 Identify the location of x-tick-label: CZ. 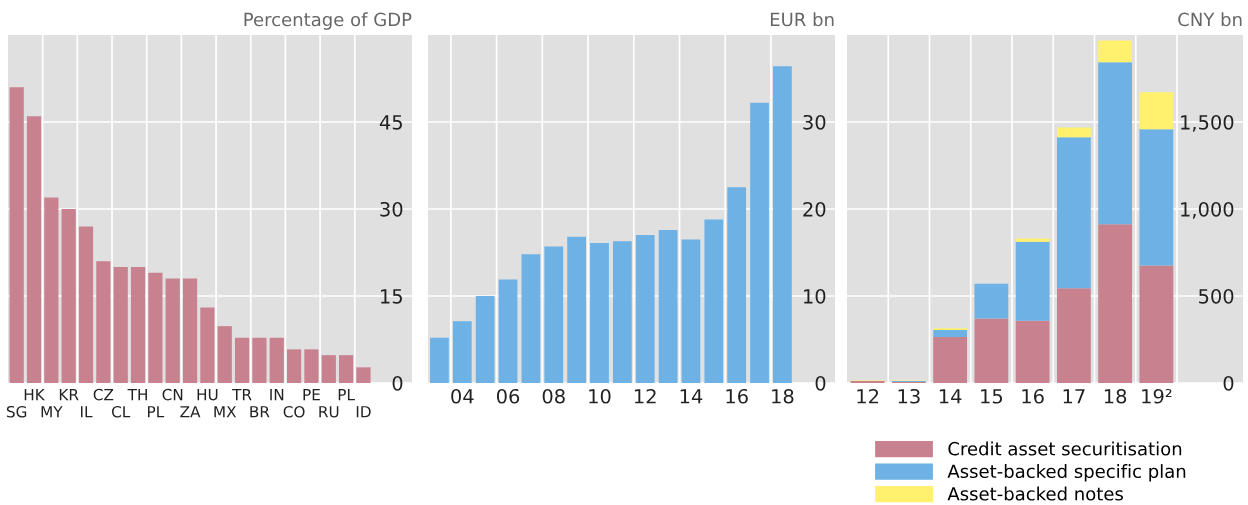
(103, 394).